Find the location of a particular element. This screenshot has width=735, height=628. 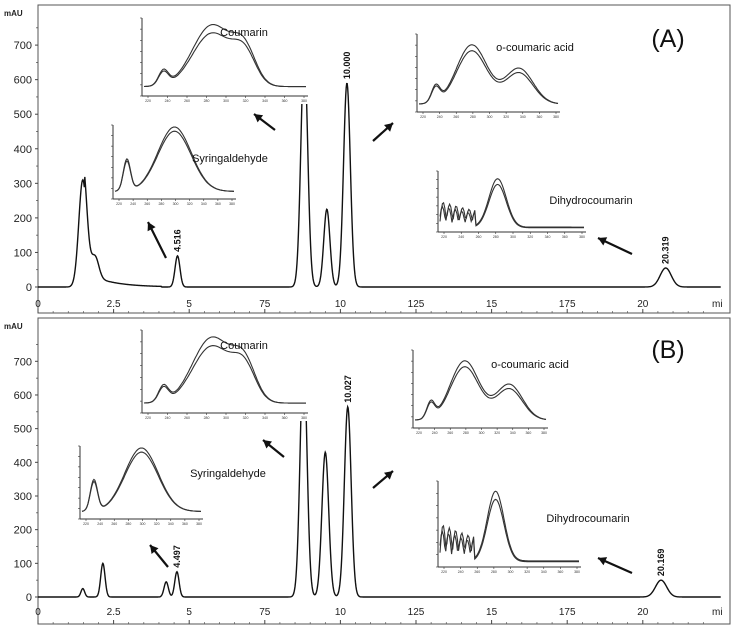

spectrum-inset-coumarin: 220 240 260 280 300 320 340 360 380 is located at coordinates (221, 372).